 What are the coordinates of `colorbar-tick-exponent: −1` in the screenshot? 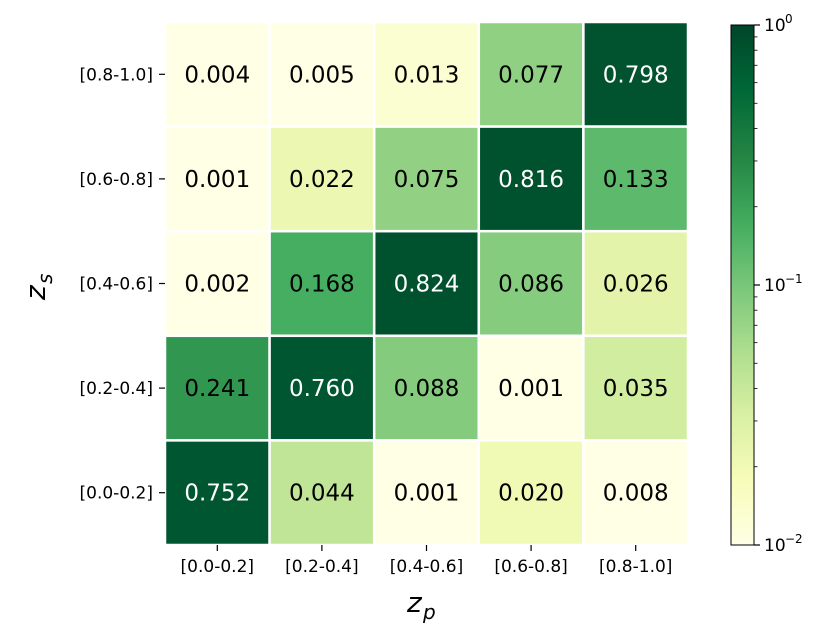 It's located at (794, 279).